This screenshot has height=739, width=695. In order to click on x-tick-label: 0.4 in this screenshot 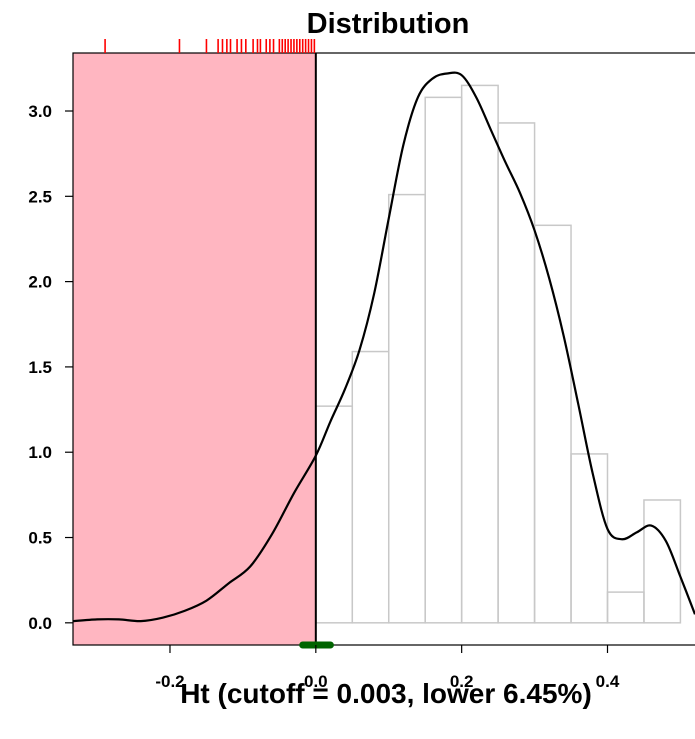, I will do `click(608, 681)`.